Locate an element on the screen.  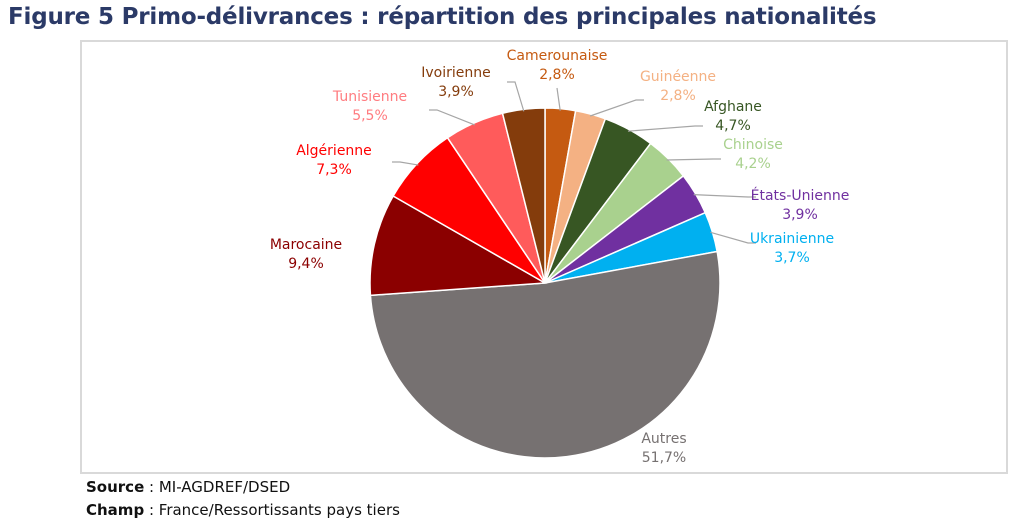
data-label-category: Algérienne is located at coordinates (334, 151).